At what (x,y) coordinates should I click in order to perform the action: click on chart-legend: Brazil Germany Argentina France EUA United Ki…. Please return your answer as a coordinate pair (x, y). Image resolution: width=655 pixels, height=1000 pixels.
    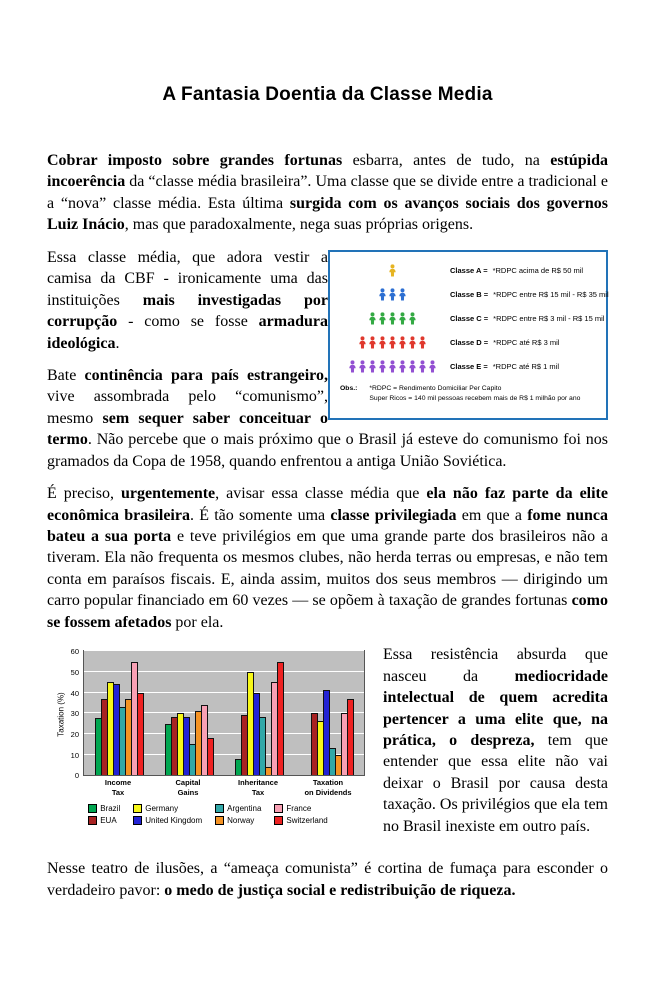
    Looking at the image, I should click on (208, 815).